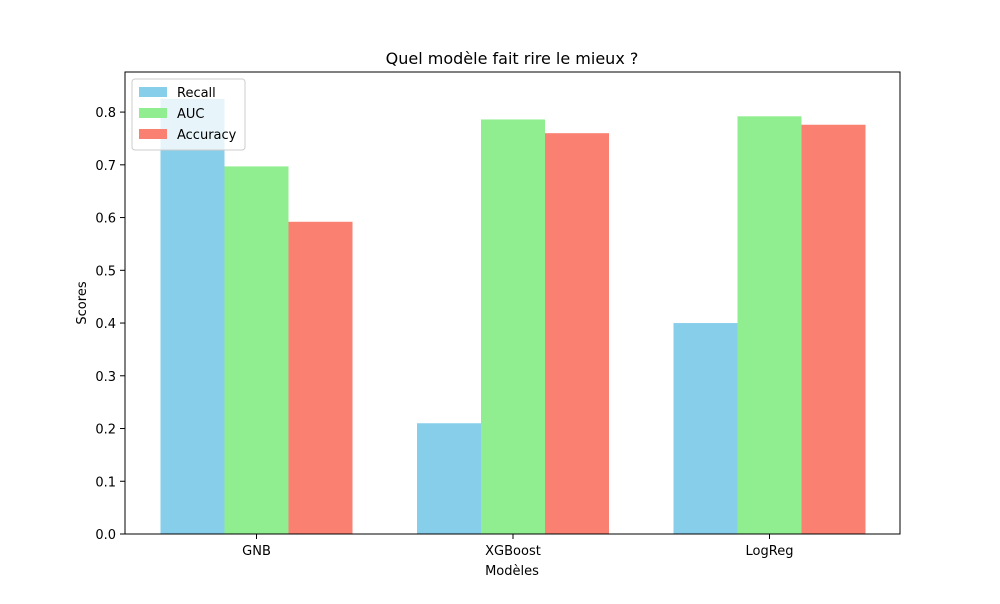  What do you see at coordinates (105, 219) in the screenshot?
I see `y-tick-label: 0.6` at bounding box center [105, 219].